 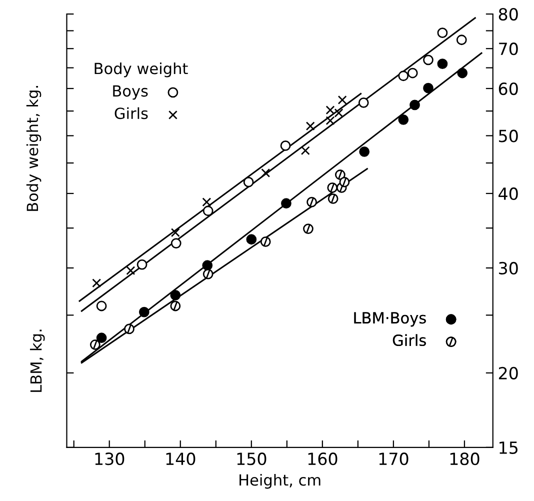 What do you see at coordinates (323, 459) in the screenshot?
I see `x-tick-label: 160` at bounding box center [323, 459].